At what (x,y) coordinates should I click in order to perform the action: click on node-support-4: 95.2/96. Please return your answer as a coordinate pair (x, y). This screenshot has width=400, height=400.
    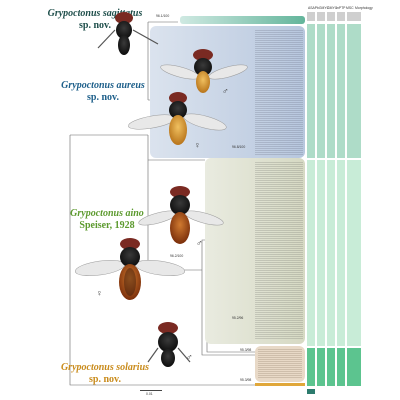
    Looking at the image, I should click on (238, 318).